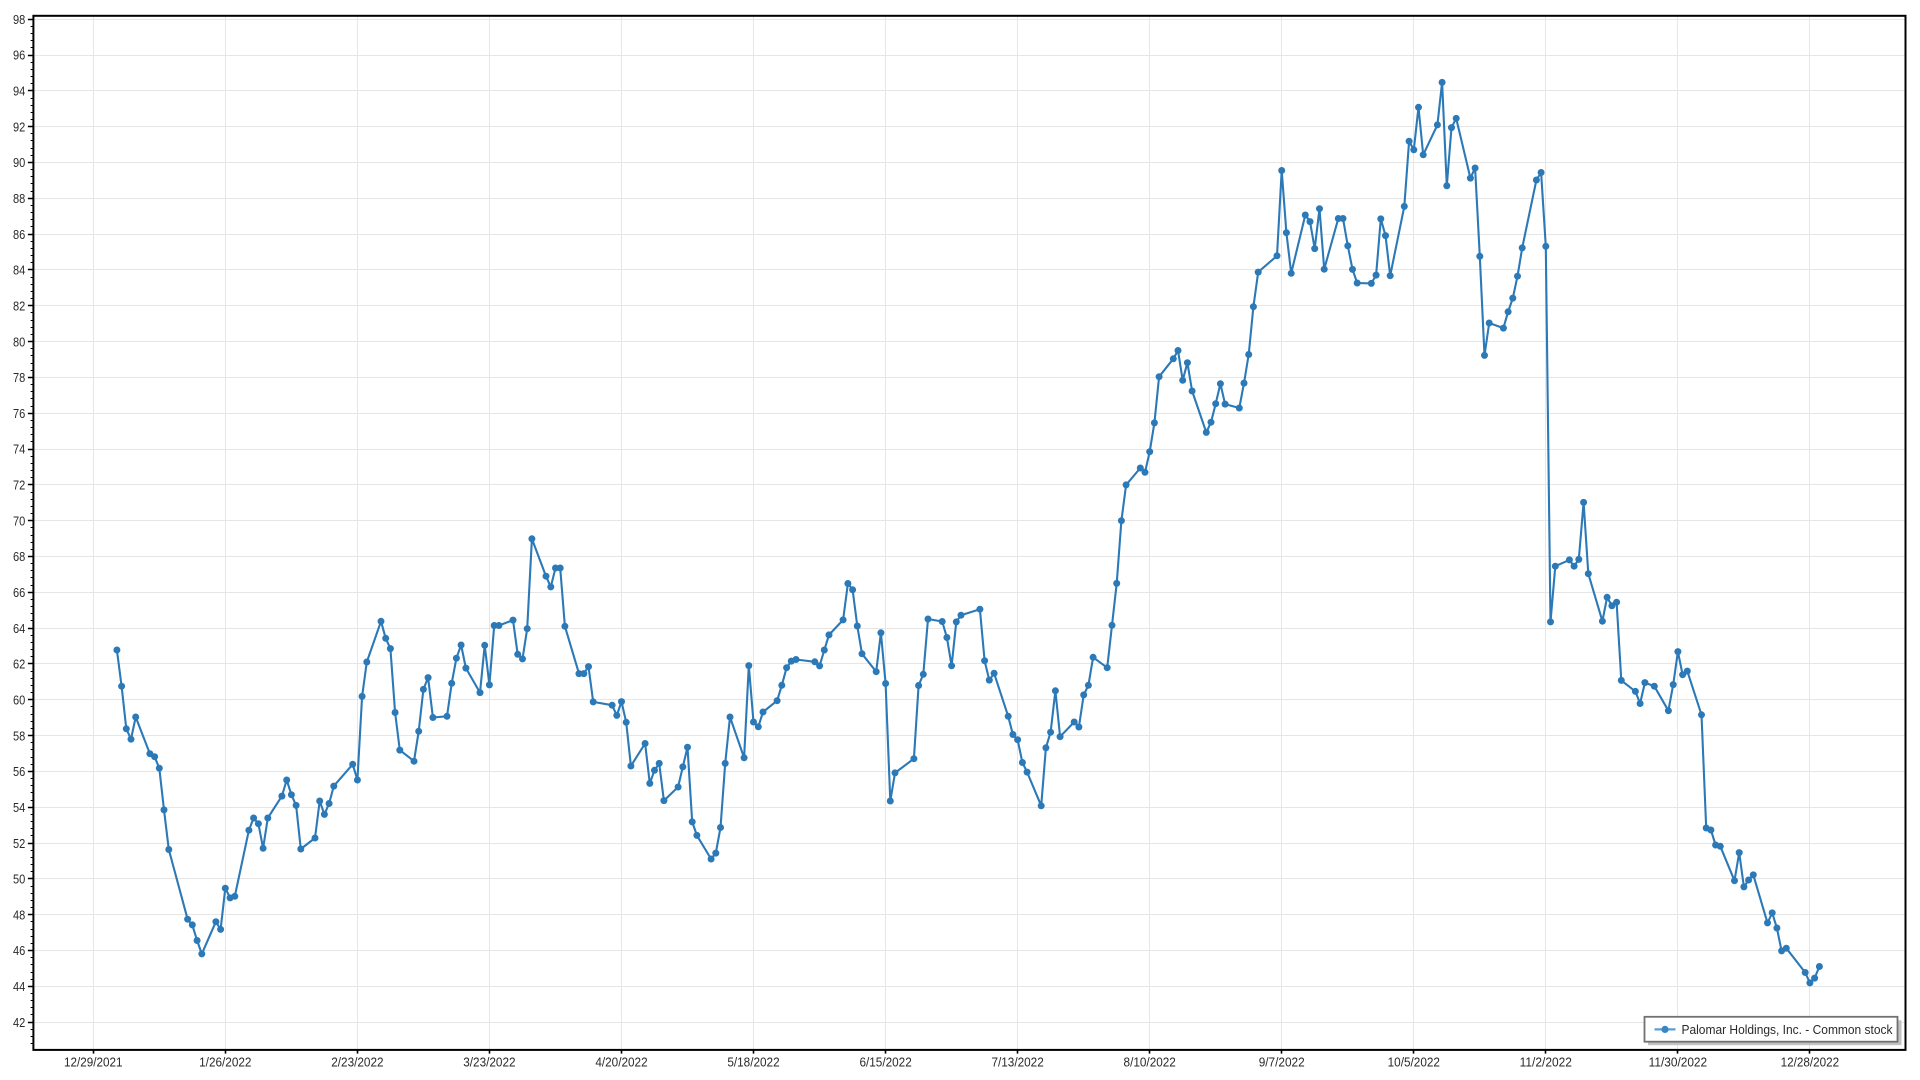 This screenshot has height=1080, width=1920. I want to click on svg-text:Palomar Holdings, Inc. - Commo: Palomar Holdings, Inc. - Common stock, so click(1787, 1029).